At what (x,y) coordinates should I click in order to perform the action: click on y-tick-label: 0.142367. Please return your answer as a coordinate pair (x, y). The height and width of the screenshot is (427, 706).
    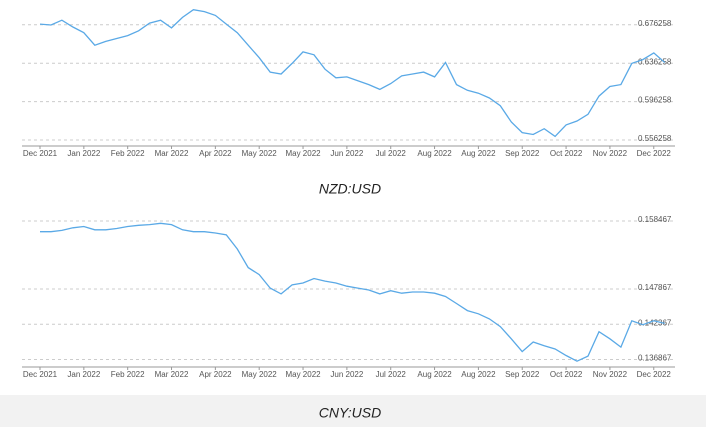
    Looking at the image, I should click on (655, 322).